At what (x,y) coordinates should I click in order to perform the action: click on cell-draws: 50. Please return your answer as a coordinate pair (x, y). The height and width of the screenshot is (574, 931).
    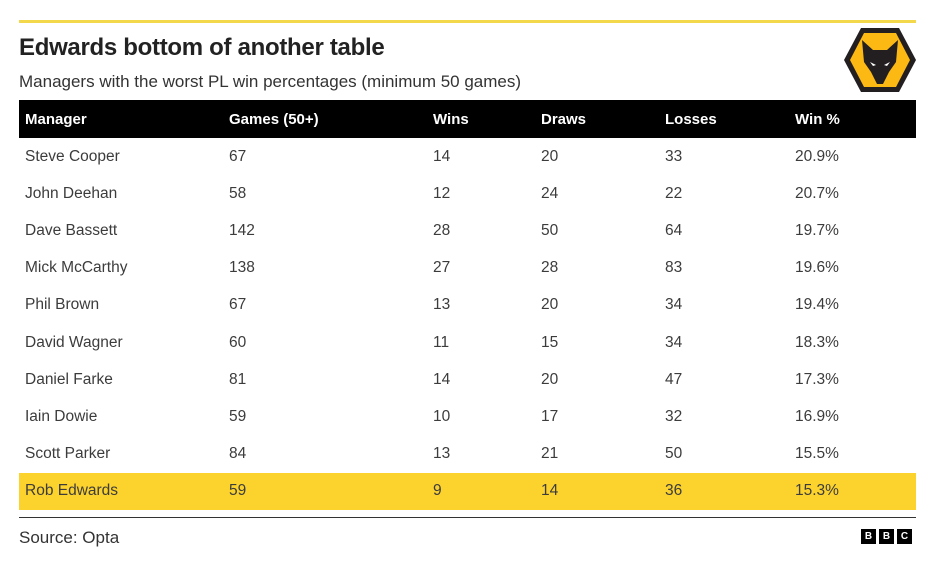
    Looking at the image, I should click on (550, 230).